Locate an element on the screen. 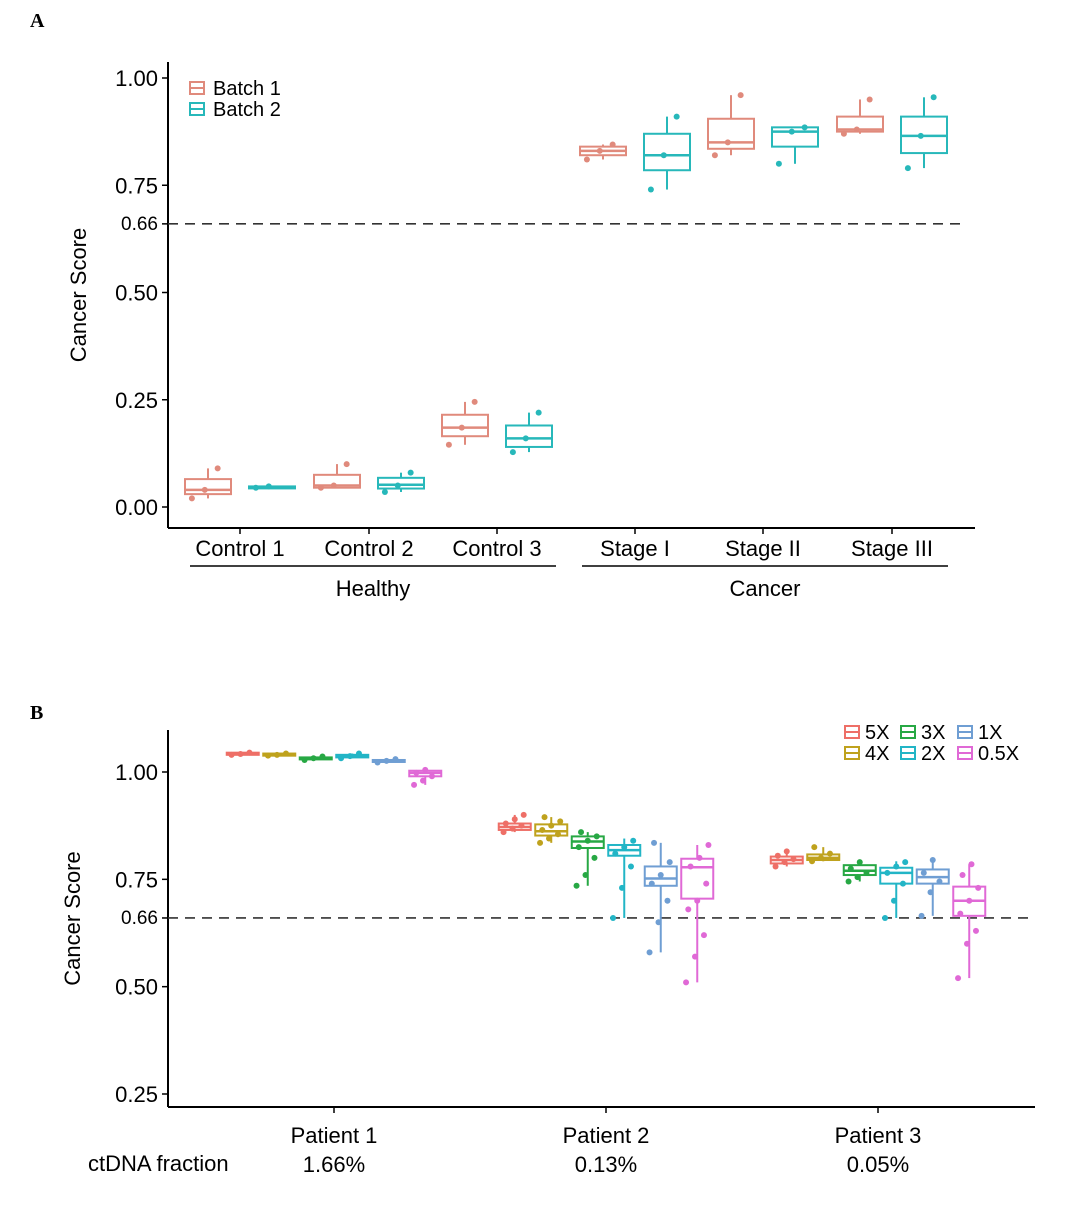  x-tick-label: Stage I is located at coordinates (635, 548).